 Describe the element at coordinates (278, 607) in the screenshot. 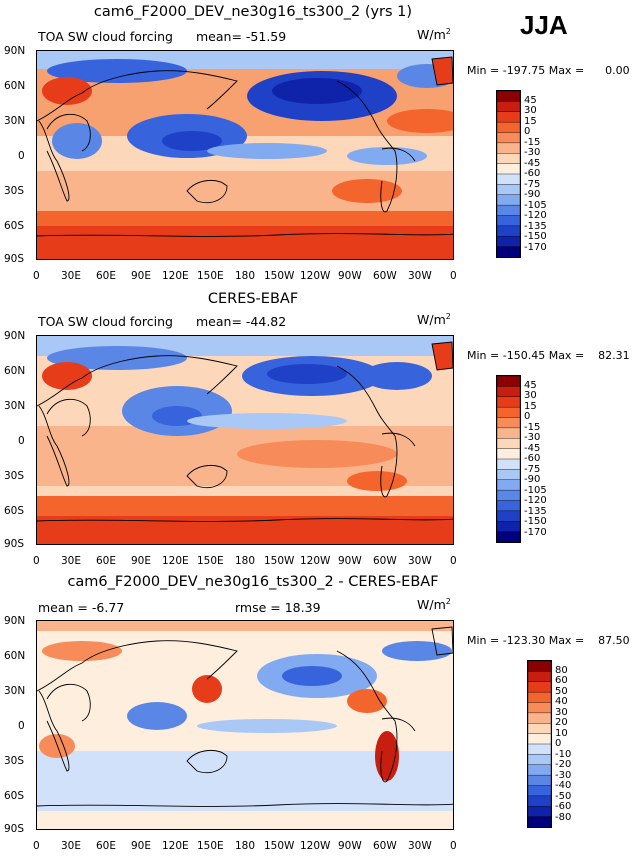

I see `panel-3-rmse: rmse = 18.39` at that location.